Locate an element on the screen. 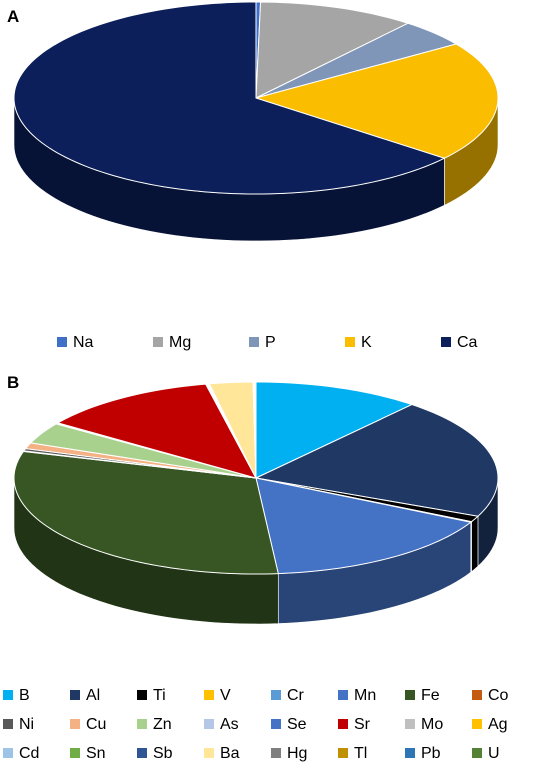  pie-b-slice-mn is located at coordinates (363, 526).